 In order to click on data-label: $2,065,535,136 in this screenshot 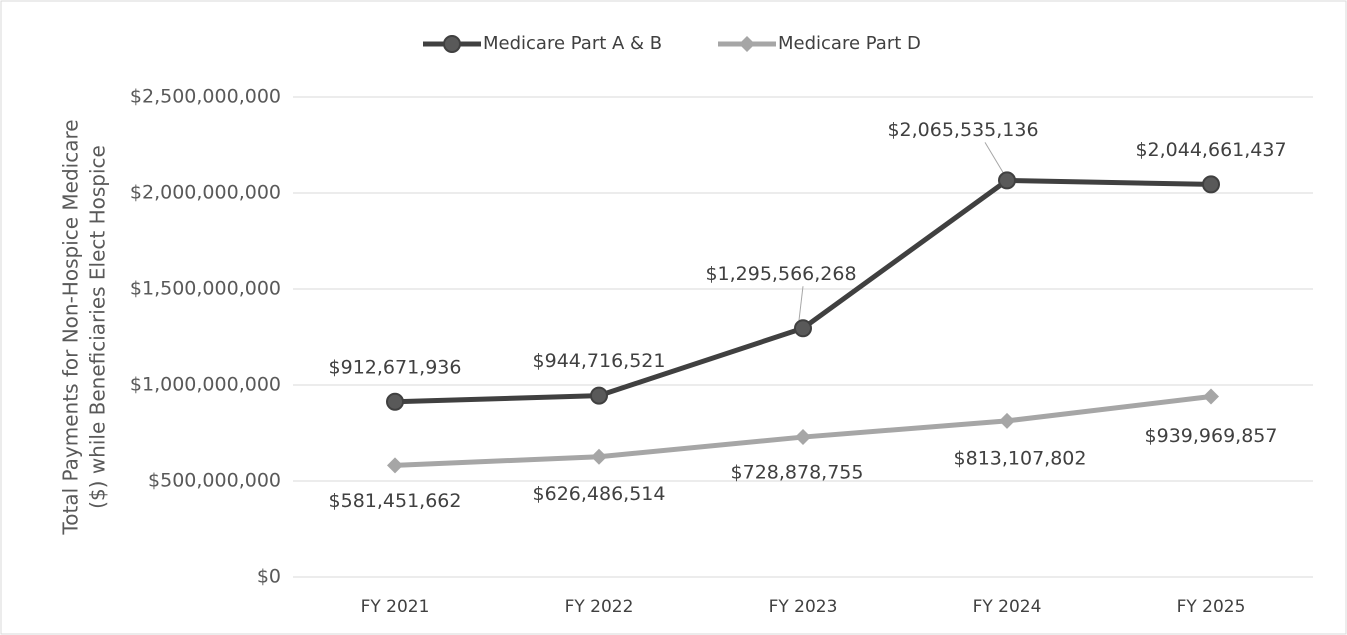, I will do `click(962, 130)`.